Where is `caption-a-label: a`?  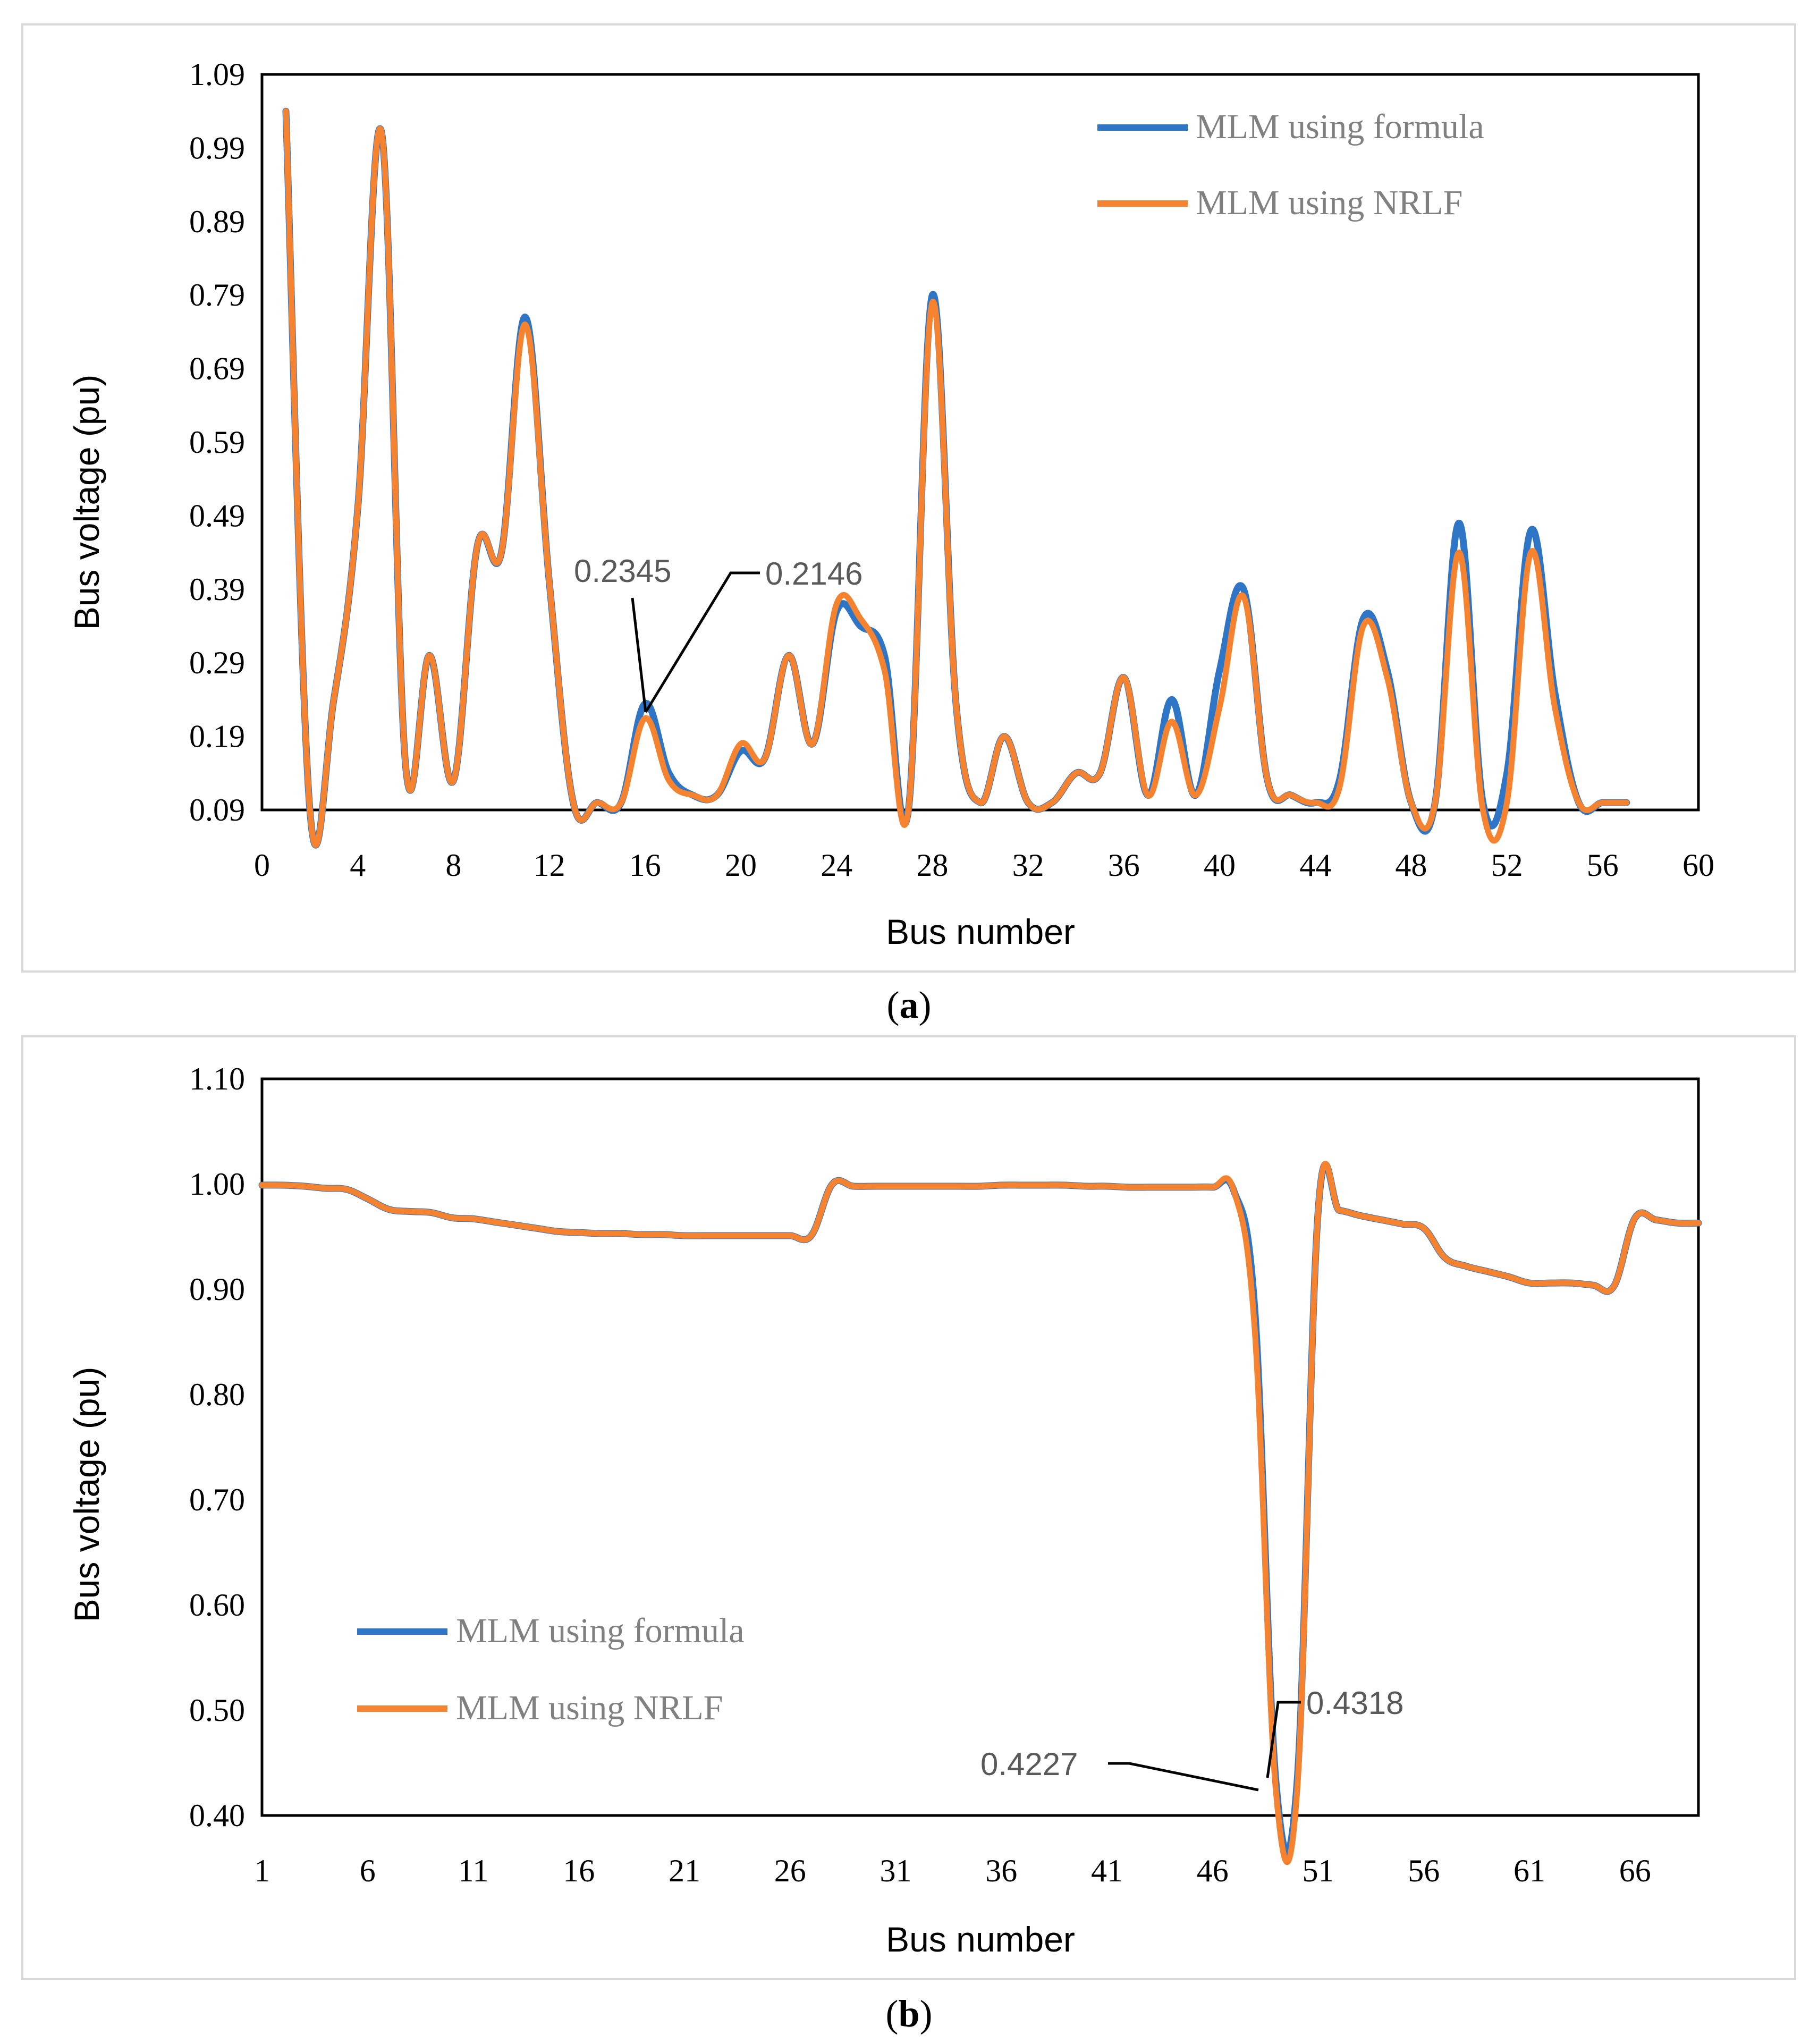 caption-a-label: a is located at coordinates (909, 1005).